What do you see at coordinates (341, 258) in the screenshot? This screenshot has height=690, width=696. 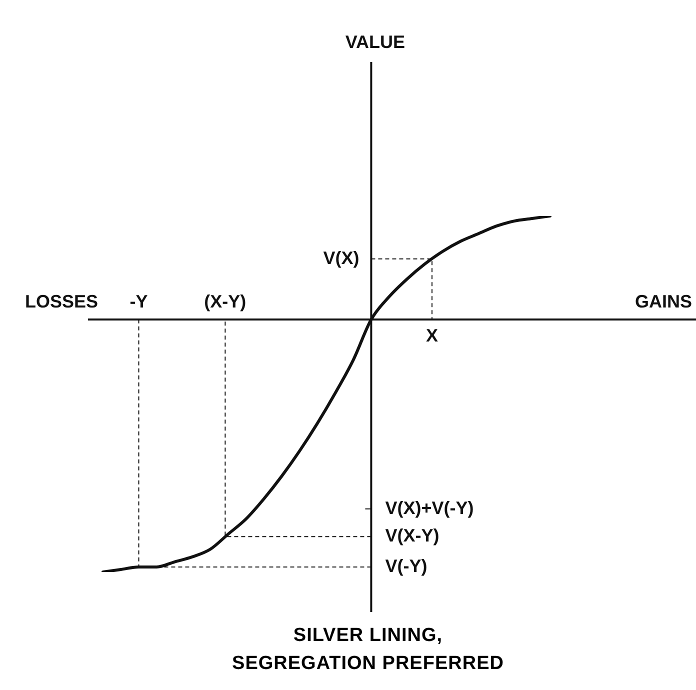 I see `ref-line-label: V(X)` at bounding box center [341, 258].